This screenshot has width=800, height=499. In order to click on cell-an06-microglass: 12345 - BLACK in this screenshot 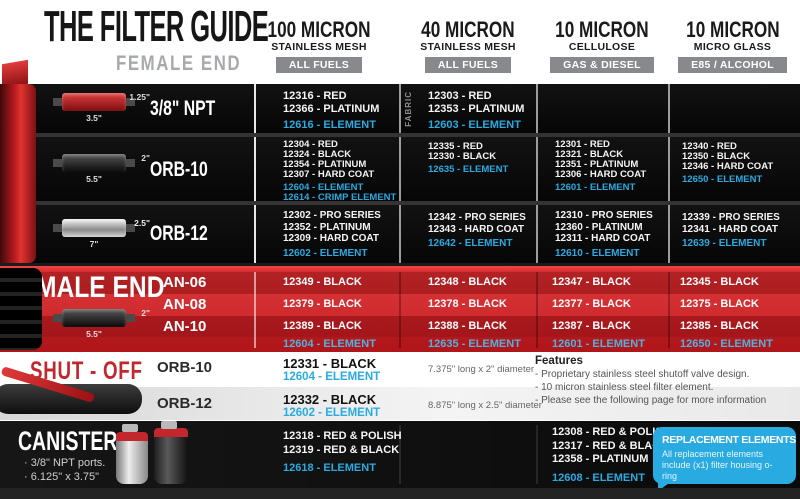, I will do `click(719, 282)`.